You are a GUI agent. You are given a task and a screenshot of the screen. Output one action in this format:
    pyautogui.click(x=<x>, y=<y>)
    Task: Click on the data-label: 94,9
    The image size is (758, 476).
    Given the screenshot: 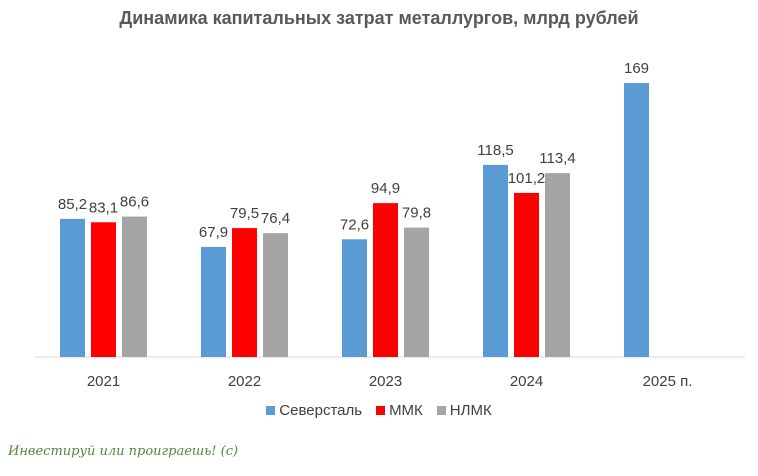 What is the action you would take?
    pyautogui.click(x=385, y=188)
    